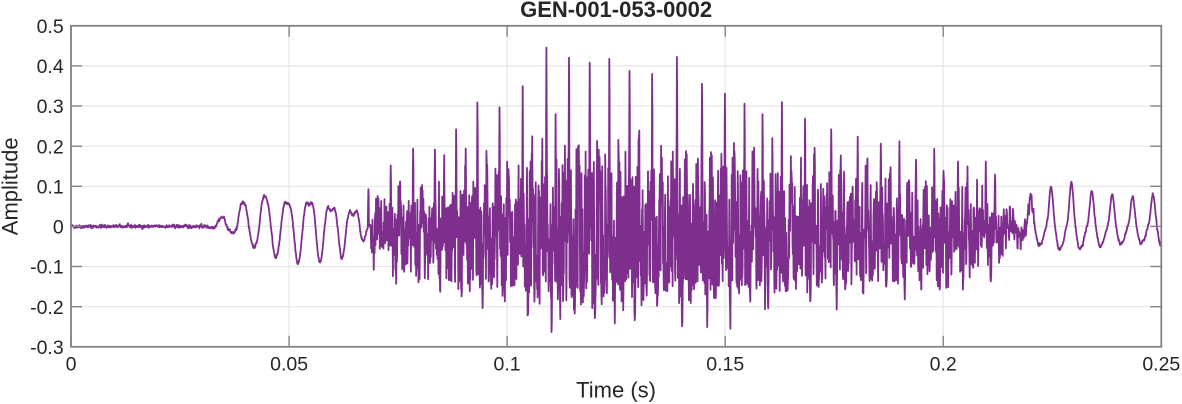 Image resolution: width=1182 pixels, height=404 pixels. I want to click on svg-text: 0.4, so click(50, 67).